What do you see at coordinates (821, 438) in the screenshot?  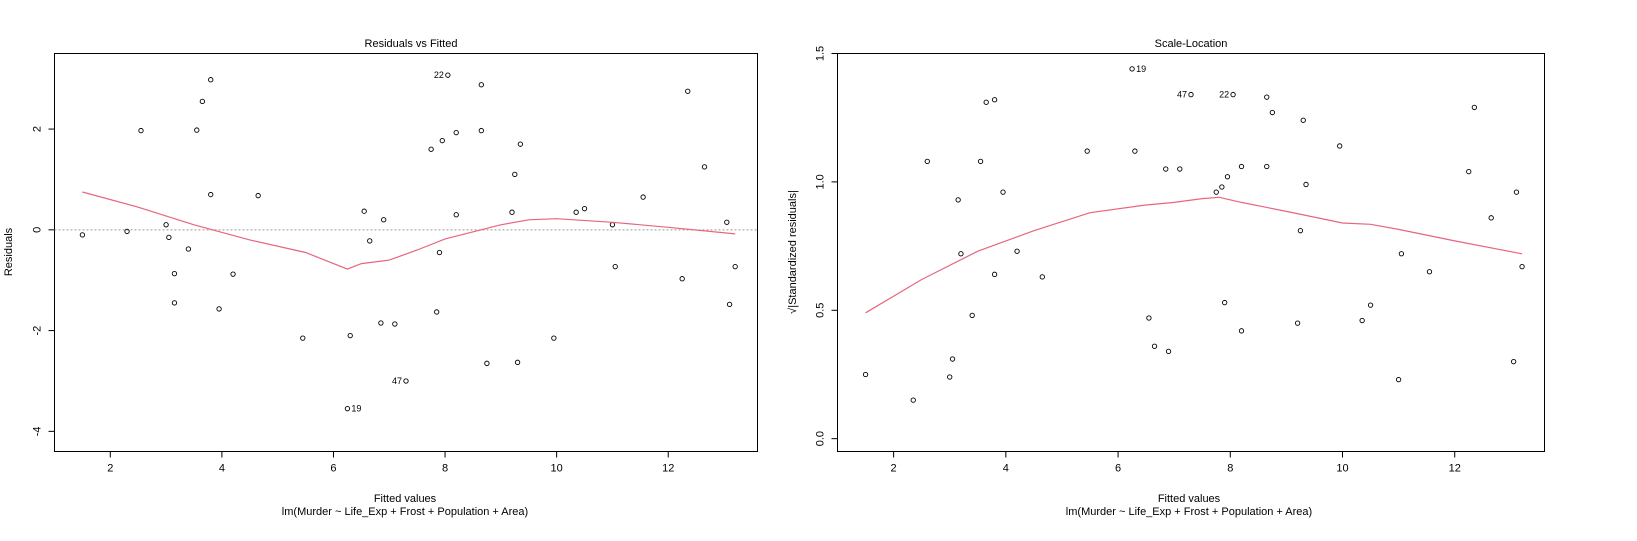 I see `y-tick-label: 0.0` at bounding box center [821, 438].